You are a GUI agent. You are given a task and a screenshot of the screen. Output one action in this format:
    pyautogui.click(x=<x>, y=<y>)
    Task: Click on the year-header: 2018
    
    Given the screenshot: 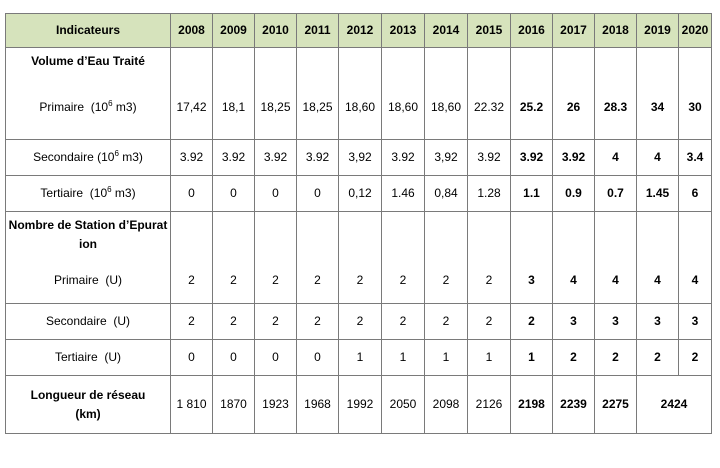 What is the action you would take?
    pyautogui.click(x=615, y=30)
    